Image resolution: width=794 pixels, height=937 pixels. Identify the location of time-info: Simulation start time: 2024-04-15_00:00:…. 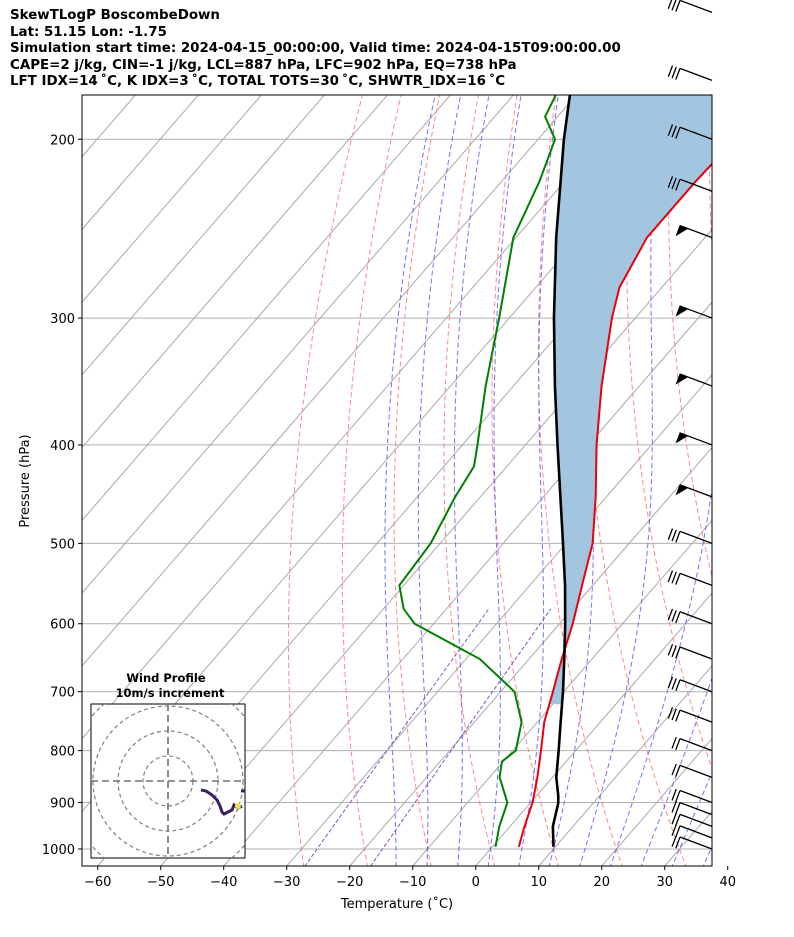
(315, 49).